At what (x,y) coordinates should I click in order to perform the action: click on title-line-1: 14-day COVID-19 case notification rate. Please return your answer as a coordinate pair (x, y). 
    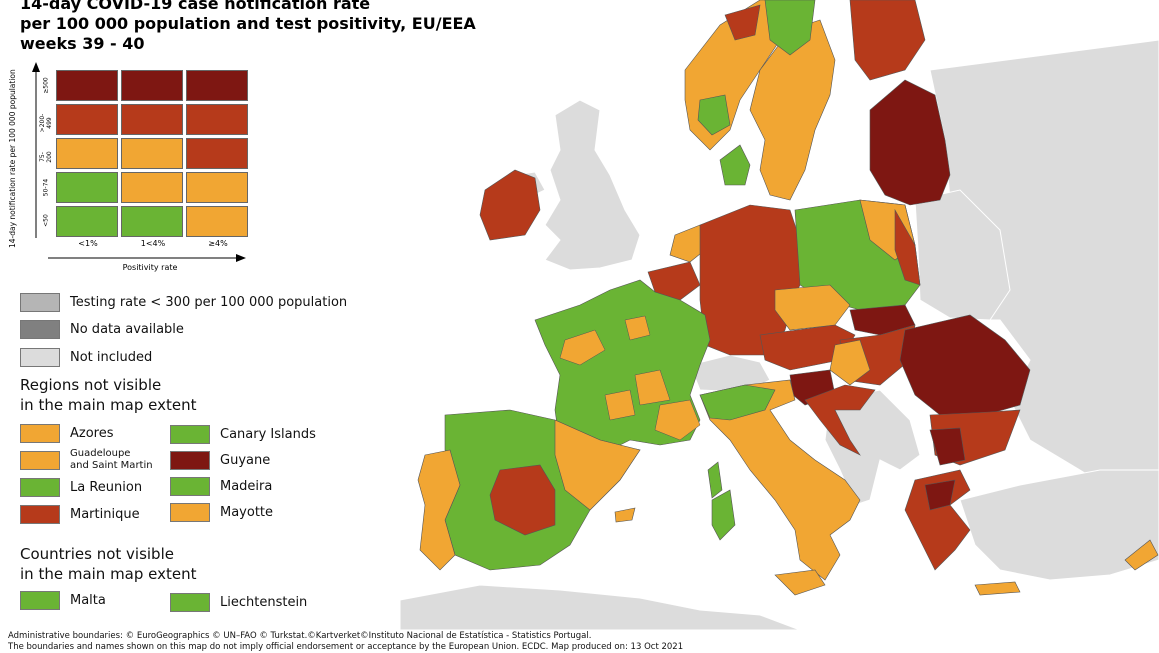
    Looking at the image, I should click on (195, 6).